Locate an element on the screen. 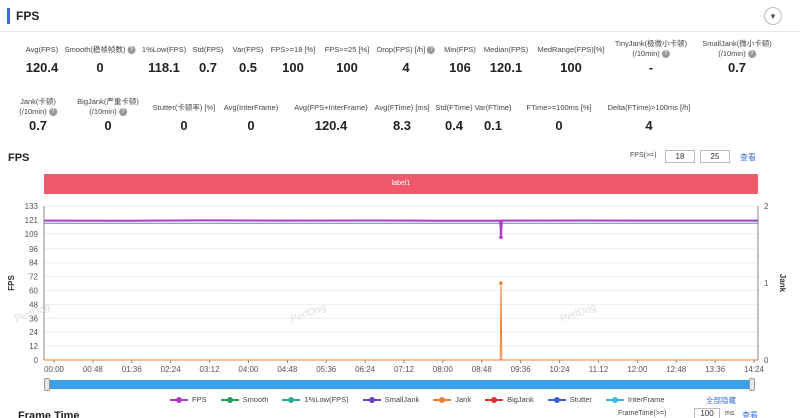 Image resolution: width=800 pixels, height=418 pixels. metric-value: 0.1 is located at coordinates (493, 125).